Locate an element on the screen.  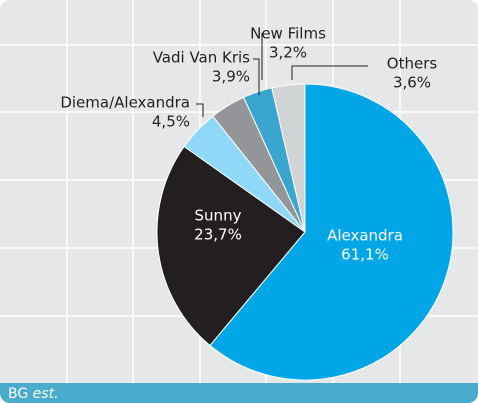
slice-label: Diema/Alexandra is located at coordinates (125, 103).